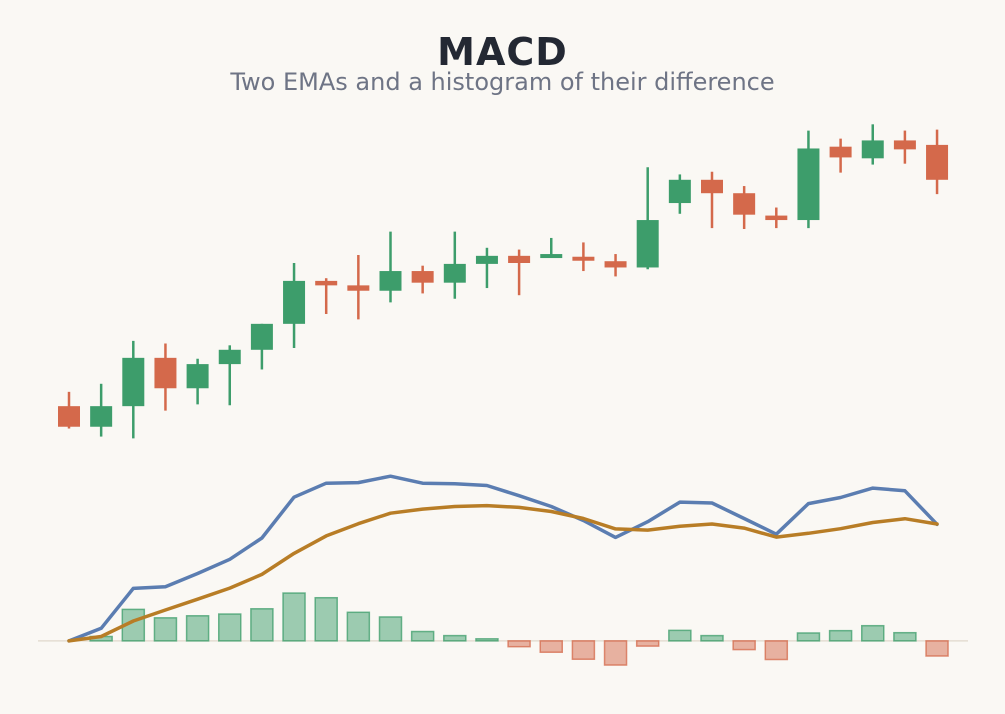  Describe the element at coordinates (519, 629) in the screenshot. I see `histogram-panel` at that location.